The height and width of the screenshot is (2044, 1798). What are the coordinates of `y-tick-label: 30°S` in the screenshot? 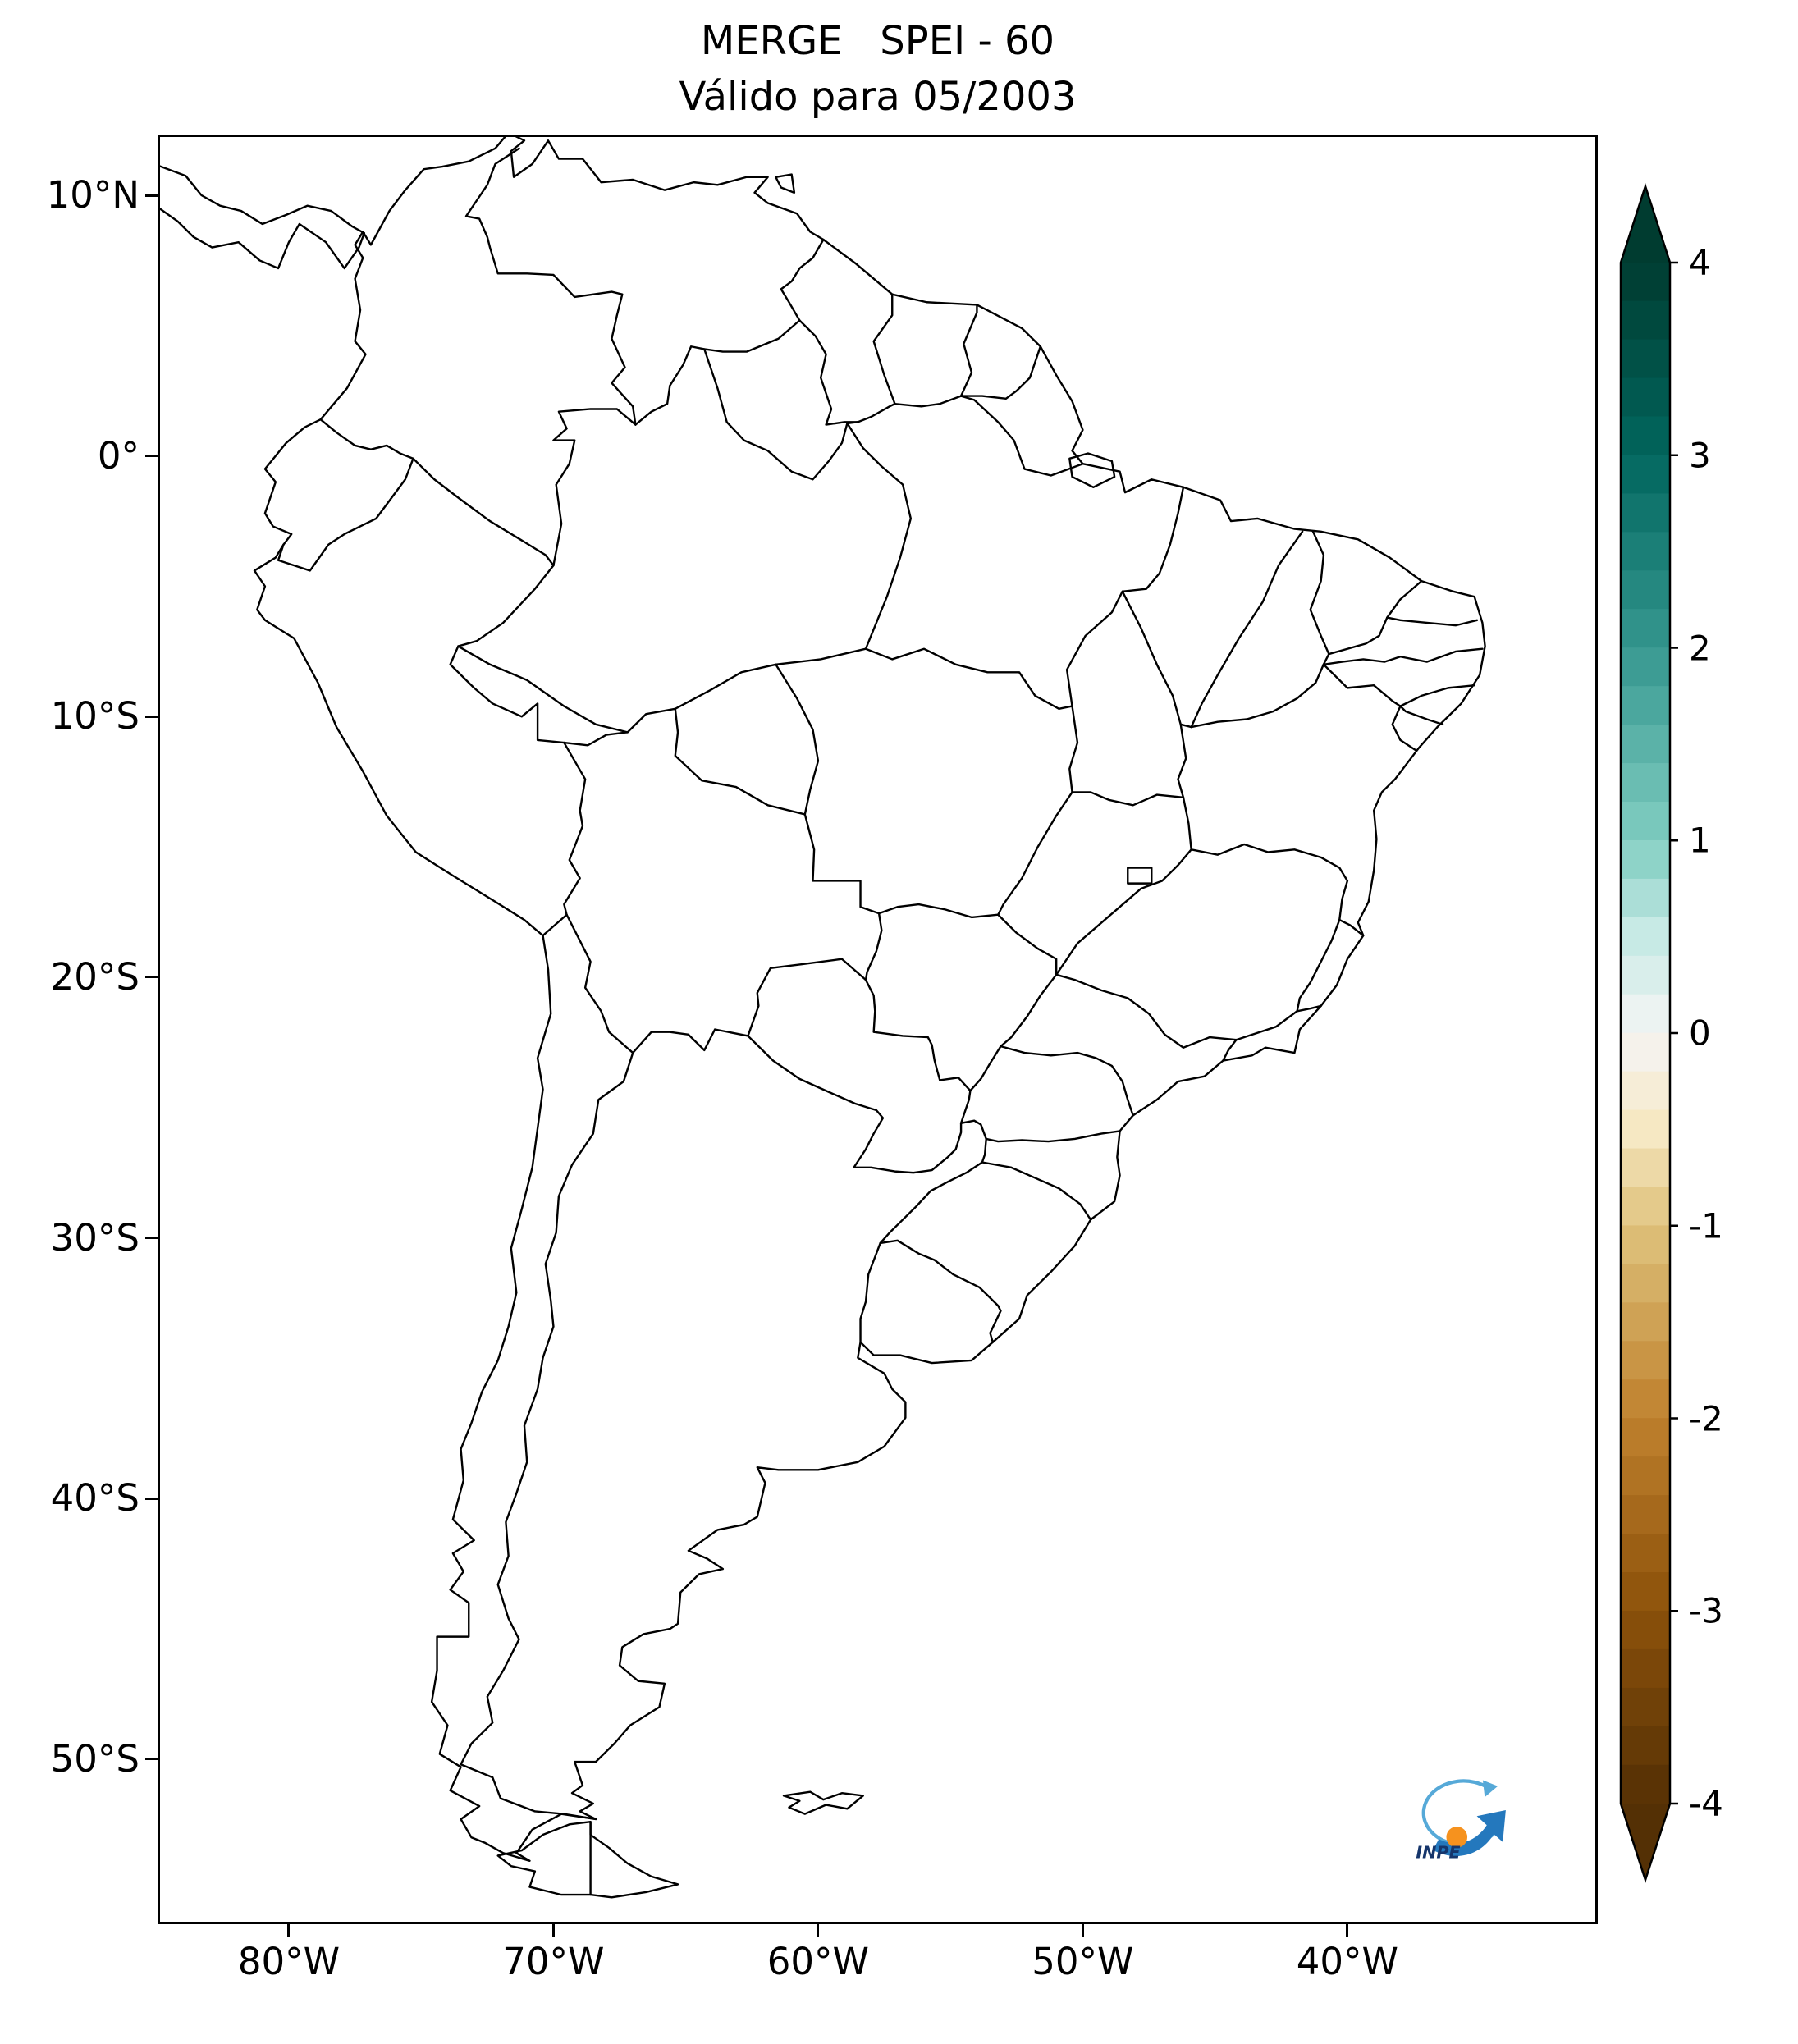 It's located at (95, 1237).